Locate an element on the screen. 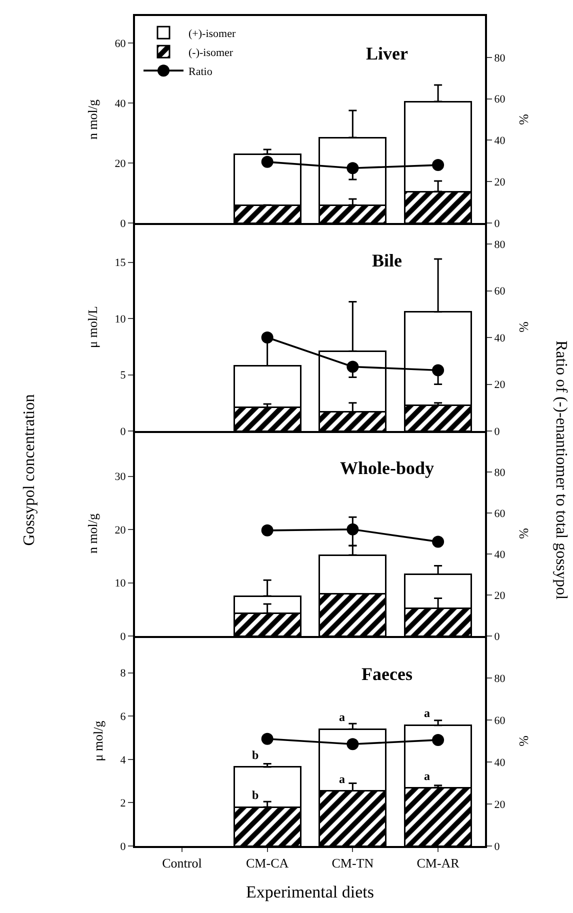 The height and width of the screenshot is (913, 573). legend-label: Ratio is located at coordinates (200, 72).